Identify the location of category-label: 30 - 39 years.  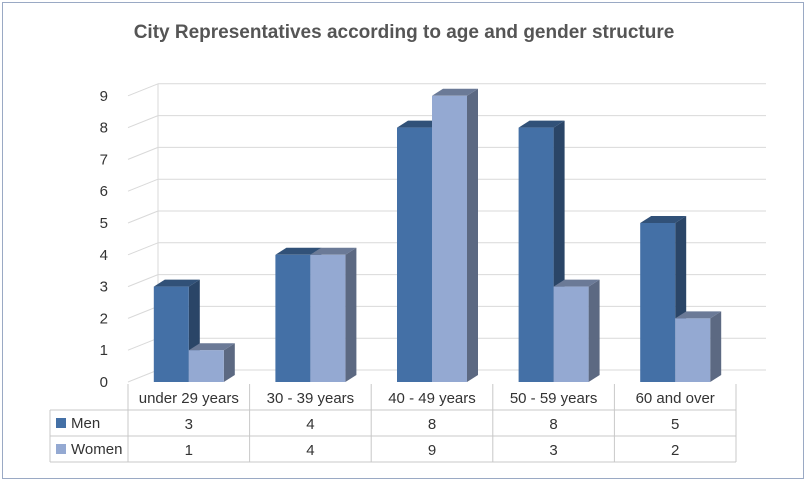
(311, 398).